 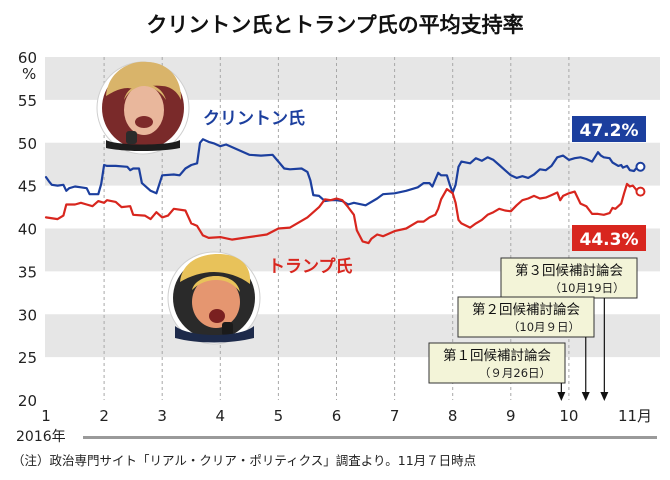 I want to click on debate-date: （10月９日）, so click(x=544, y=327).